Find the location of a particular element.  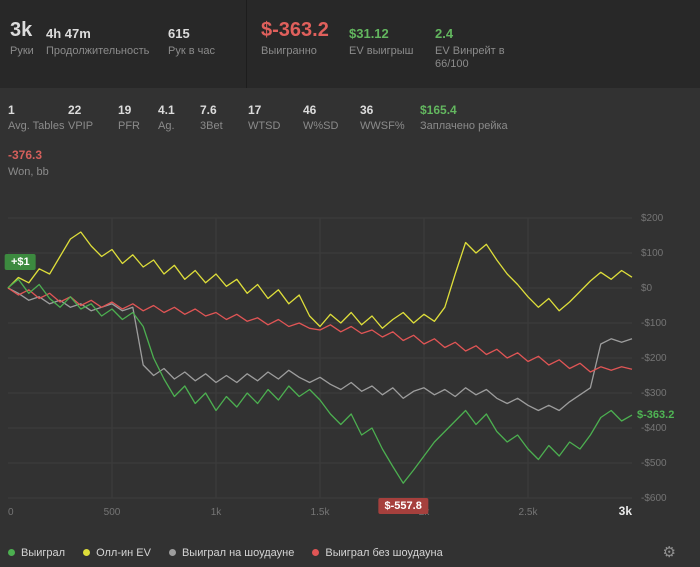

stat-vpip-label: VPIP is located at coordinates (81, 126).